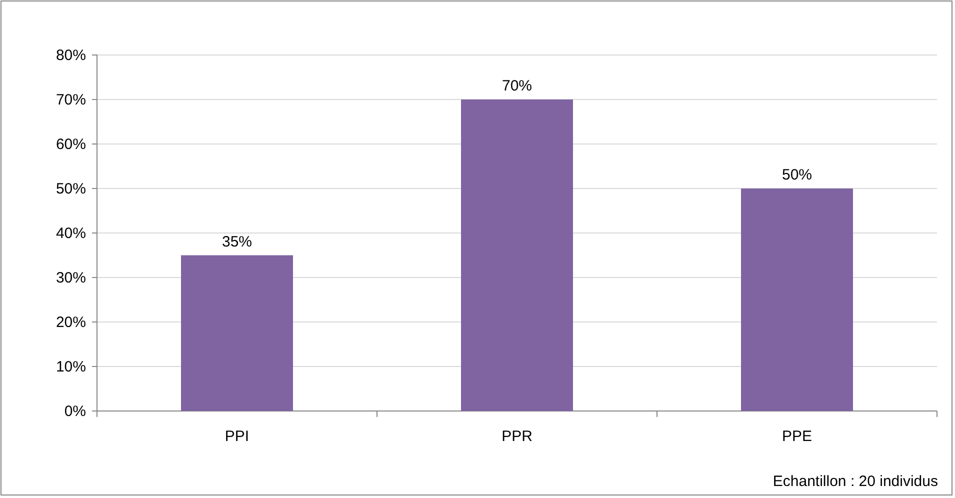 This screenshot has height=498, width=955. I want to click on data-label: 50%, so click(797, 175).